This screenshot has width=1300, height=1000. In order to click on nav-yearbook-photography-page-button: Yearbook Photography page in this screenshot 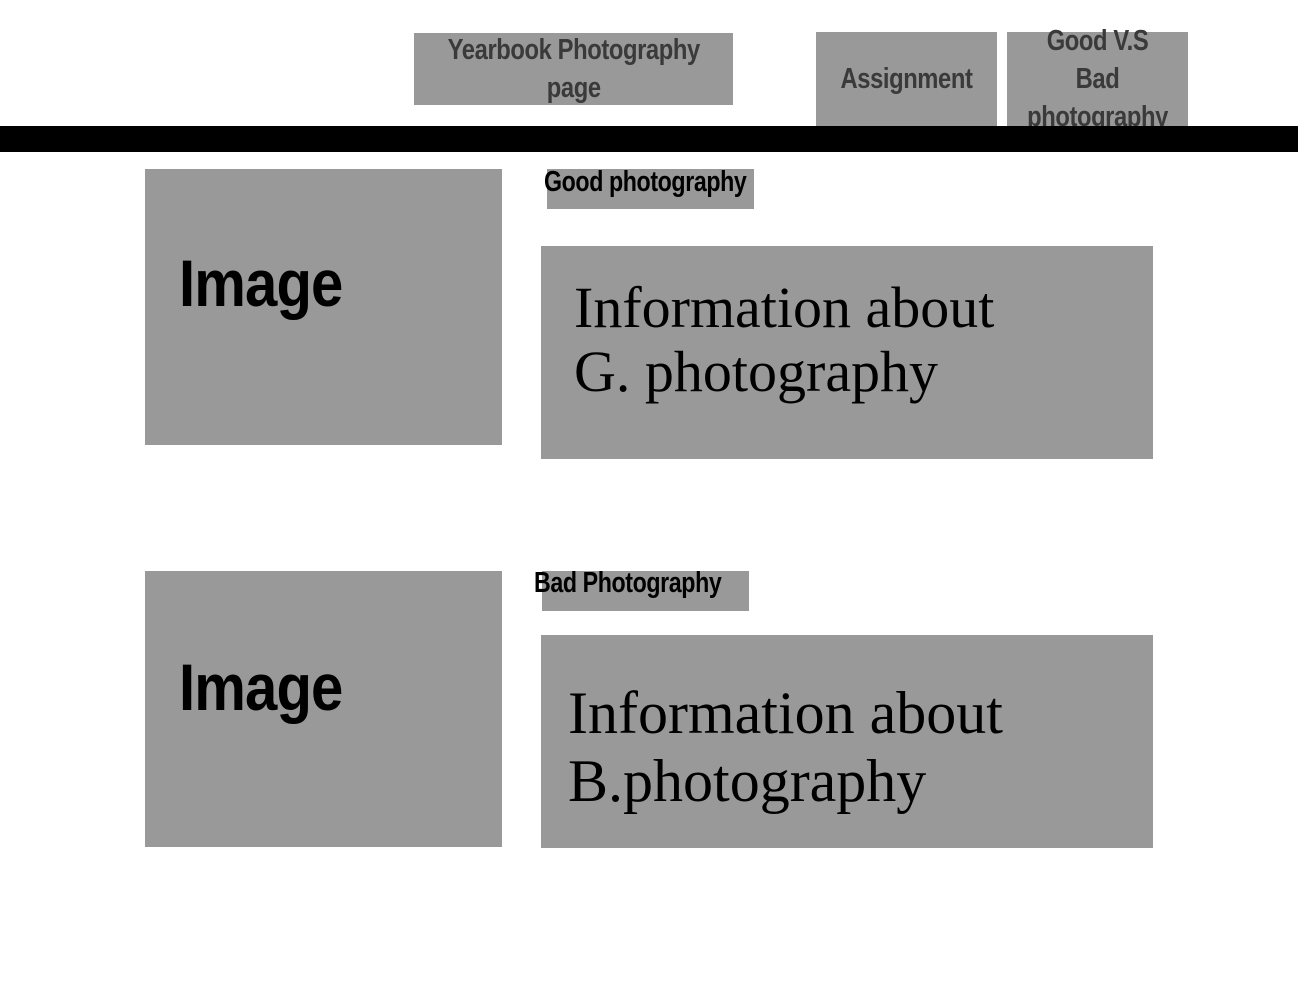, I will do `click(573, 69)`.